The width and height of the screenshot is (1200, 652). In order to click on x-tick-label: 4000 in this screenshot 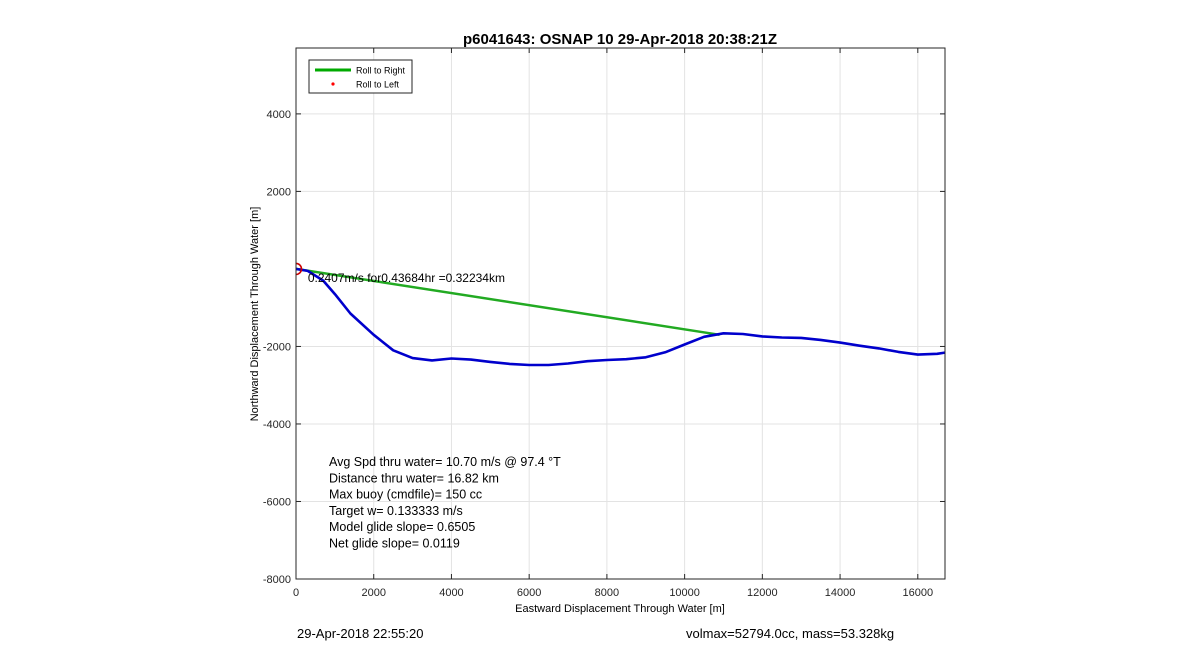, I will do `click(451, 593)`.